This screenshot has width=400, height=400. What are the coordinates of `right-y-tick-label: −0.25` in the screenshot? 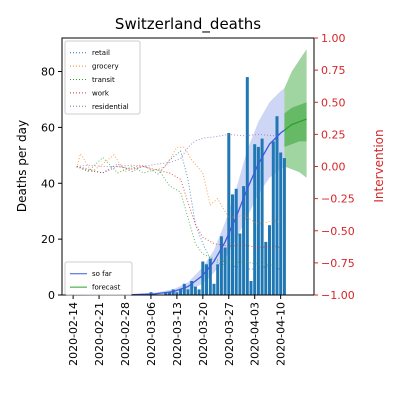 It's located at (338, 199).